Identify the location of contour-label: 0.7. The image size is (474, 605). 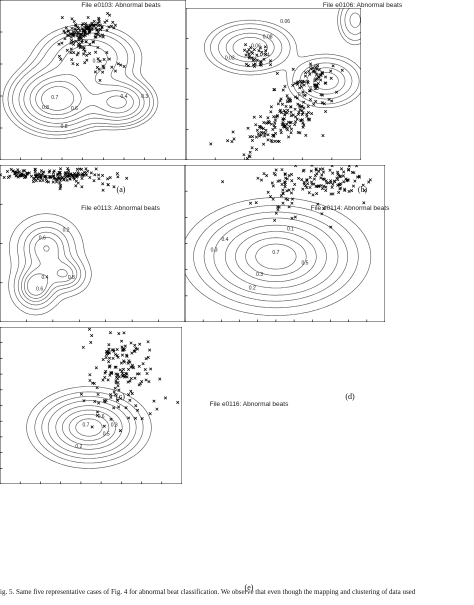
(85, 426).